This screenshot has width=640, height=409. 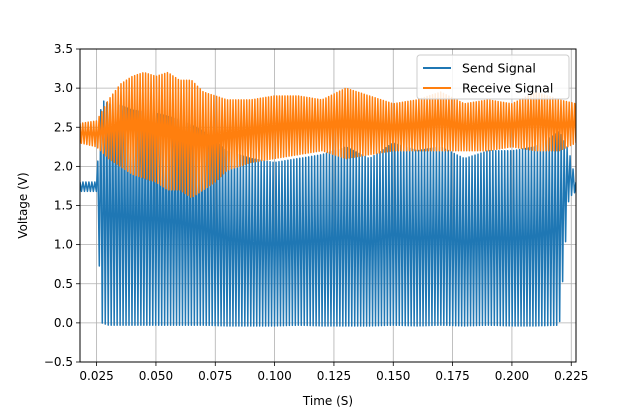 What do you see at coordinates (327, 401) in the screenshot?
I see `x-axis-label: Time (S)` at bounding box center [327, 401].